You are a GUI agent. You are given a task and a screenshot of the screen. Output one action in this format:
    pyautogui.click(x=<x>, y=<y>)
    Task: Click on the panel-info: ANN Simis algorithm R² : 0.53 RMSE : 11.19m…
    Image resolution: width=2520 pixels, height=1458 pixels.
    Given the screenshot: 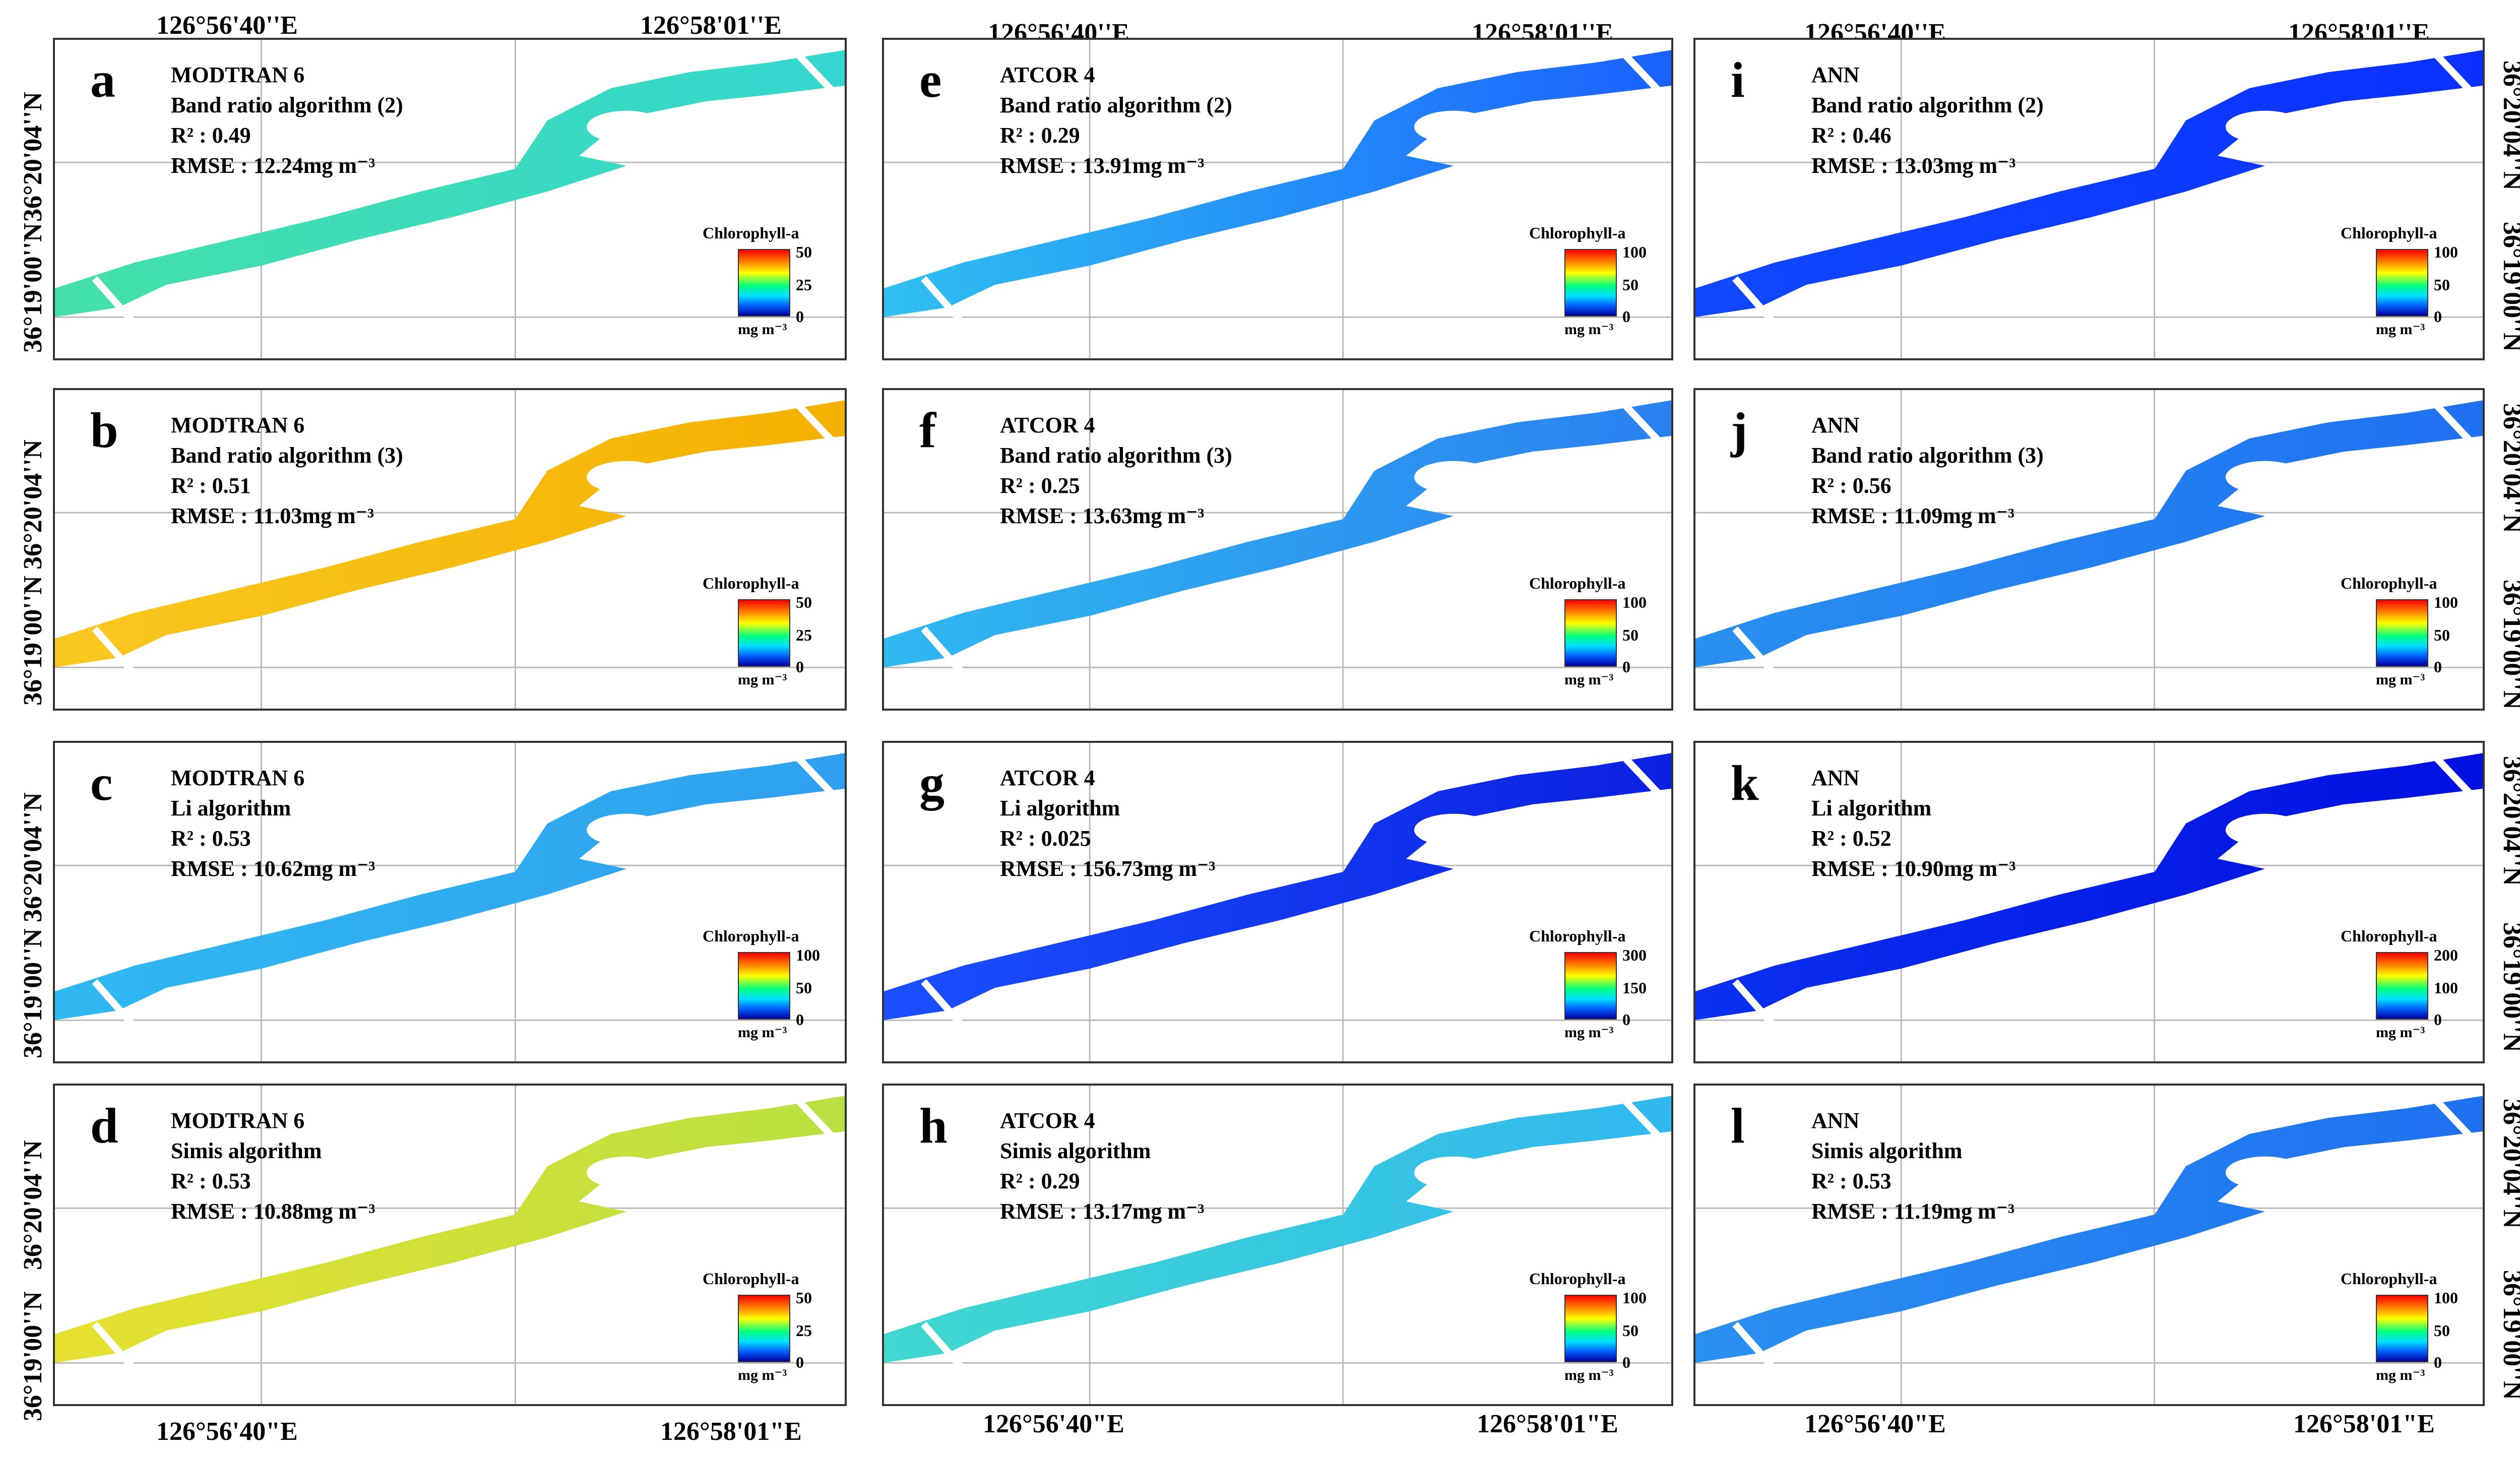 What is the action you would take?
    pyautogui.click(x=1912, y=1166)
    